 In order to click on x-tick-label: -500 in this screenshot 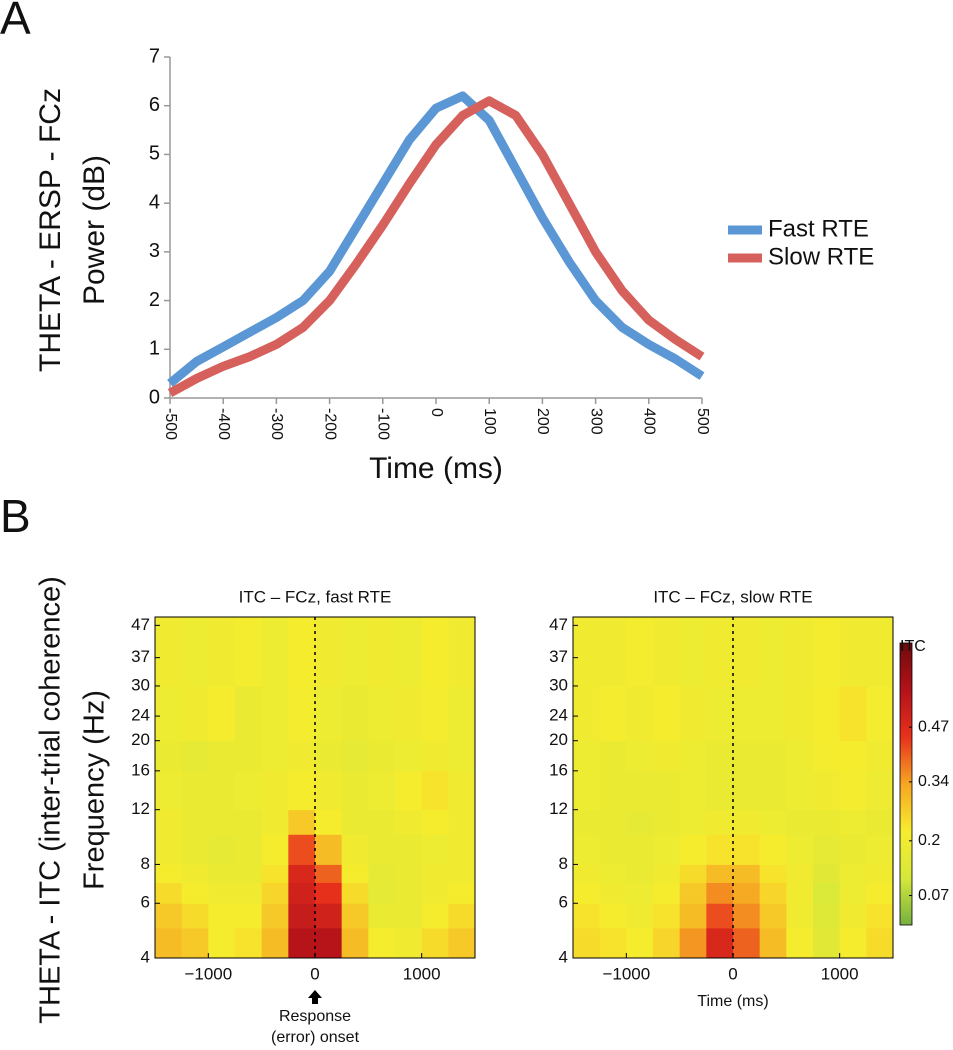, I will do `click(170, 424)`.